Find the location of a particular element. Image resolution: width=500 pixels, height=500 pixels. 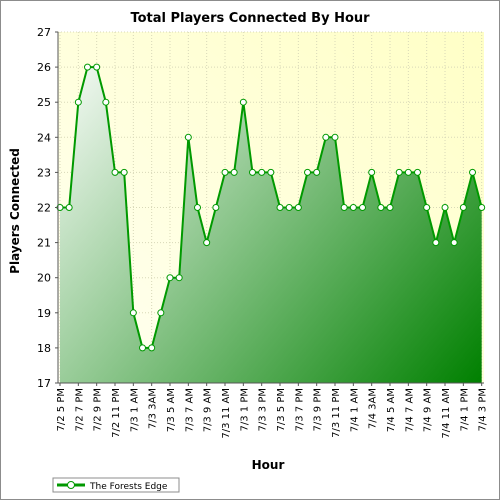

legend-box is located at coordinates (116, 485).